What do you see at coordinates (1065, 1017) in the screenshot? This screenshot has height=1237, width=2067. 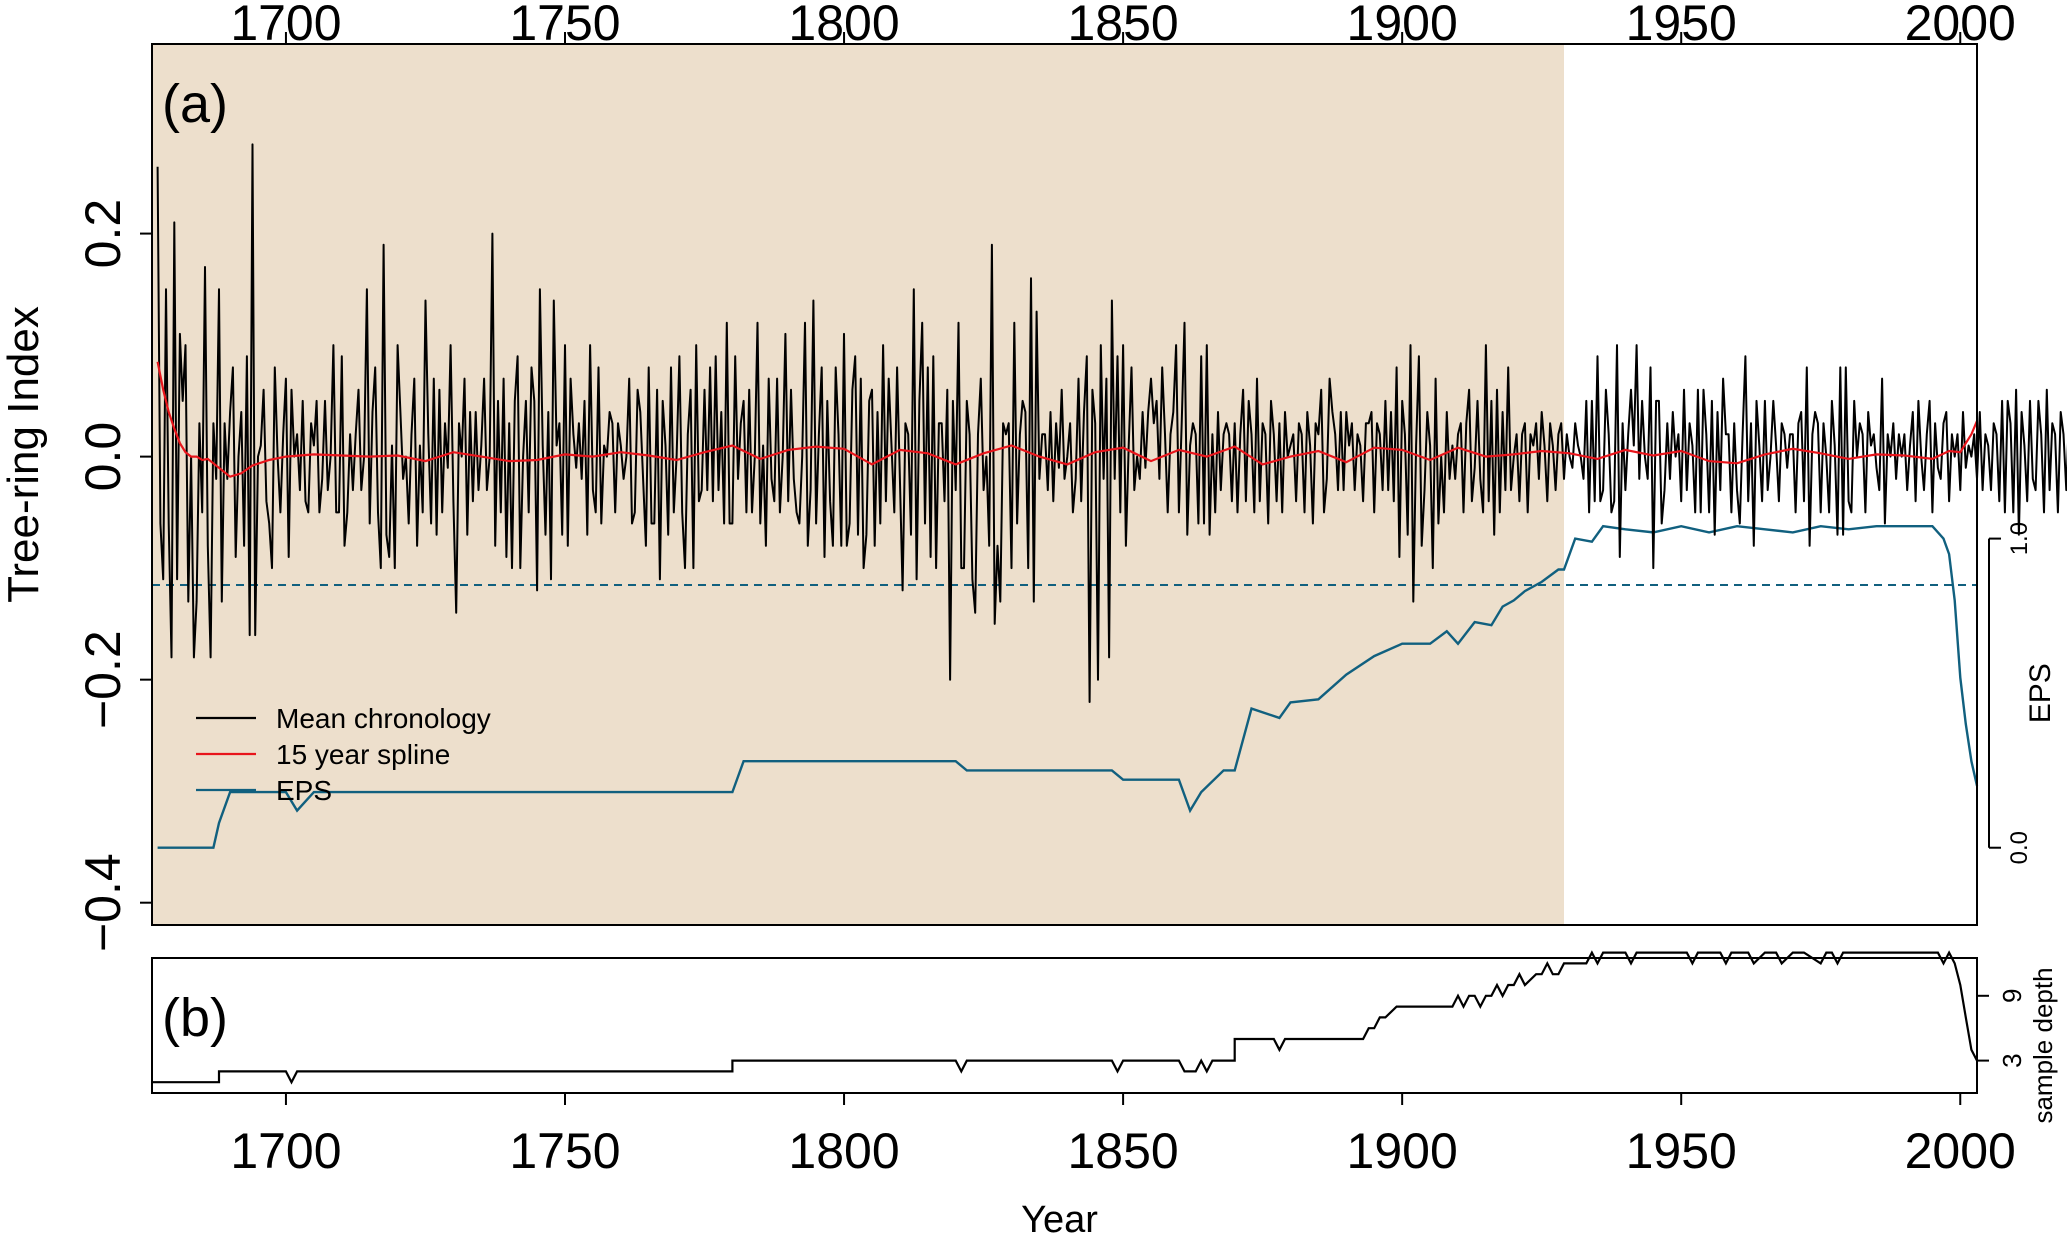 I see `sample-depth-line` at bounding box center [1065, 1017].